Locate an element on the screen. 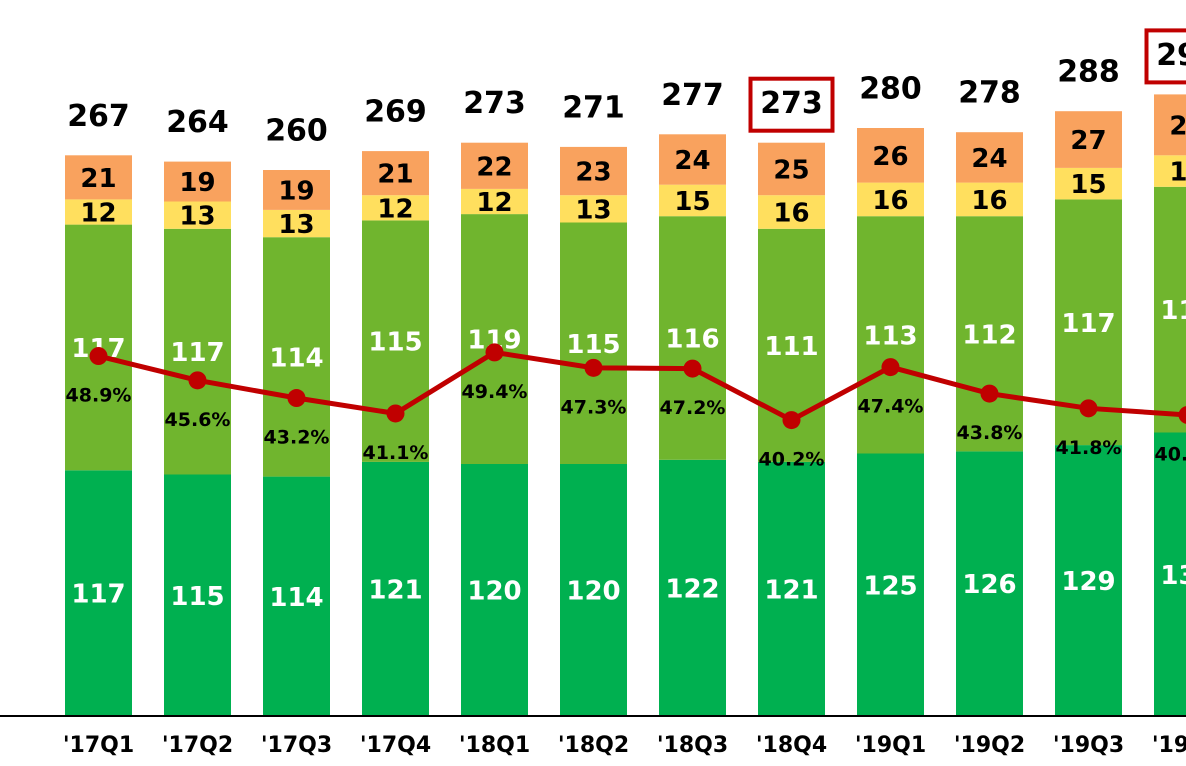 The width and height of the screenshot is (1186, 766). line-label: 48.9% is located at coordinates (99, 396).